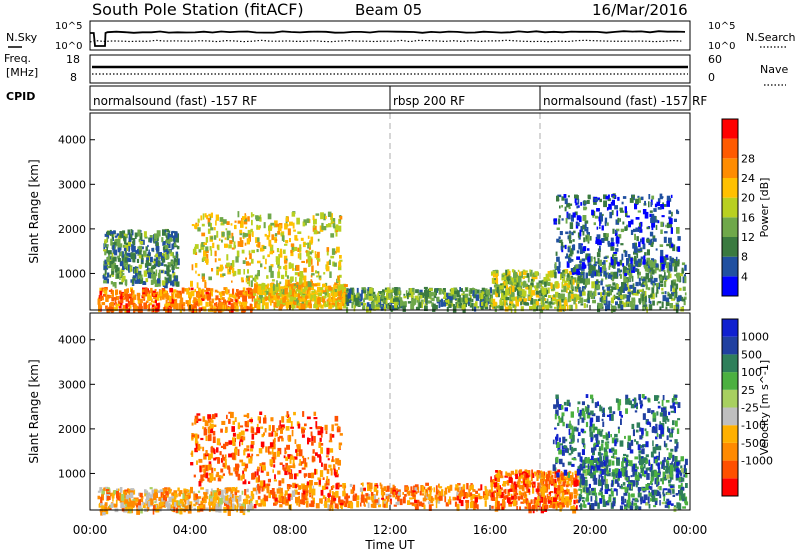  I want to click on power-colorbar-swatch, so click(730, 286).